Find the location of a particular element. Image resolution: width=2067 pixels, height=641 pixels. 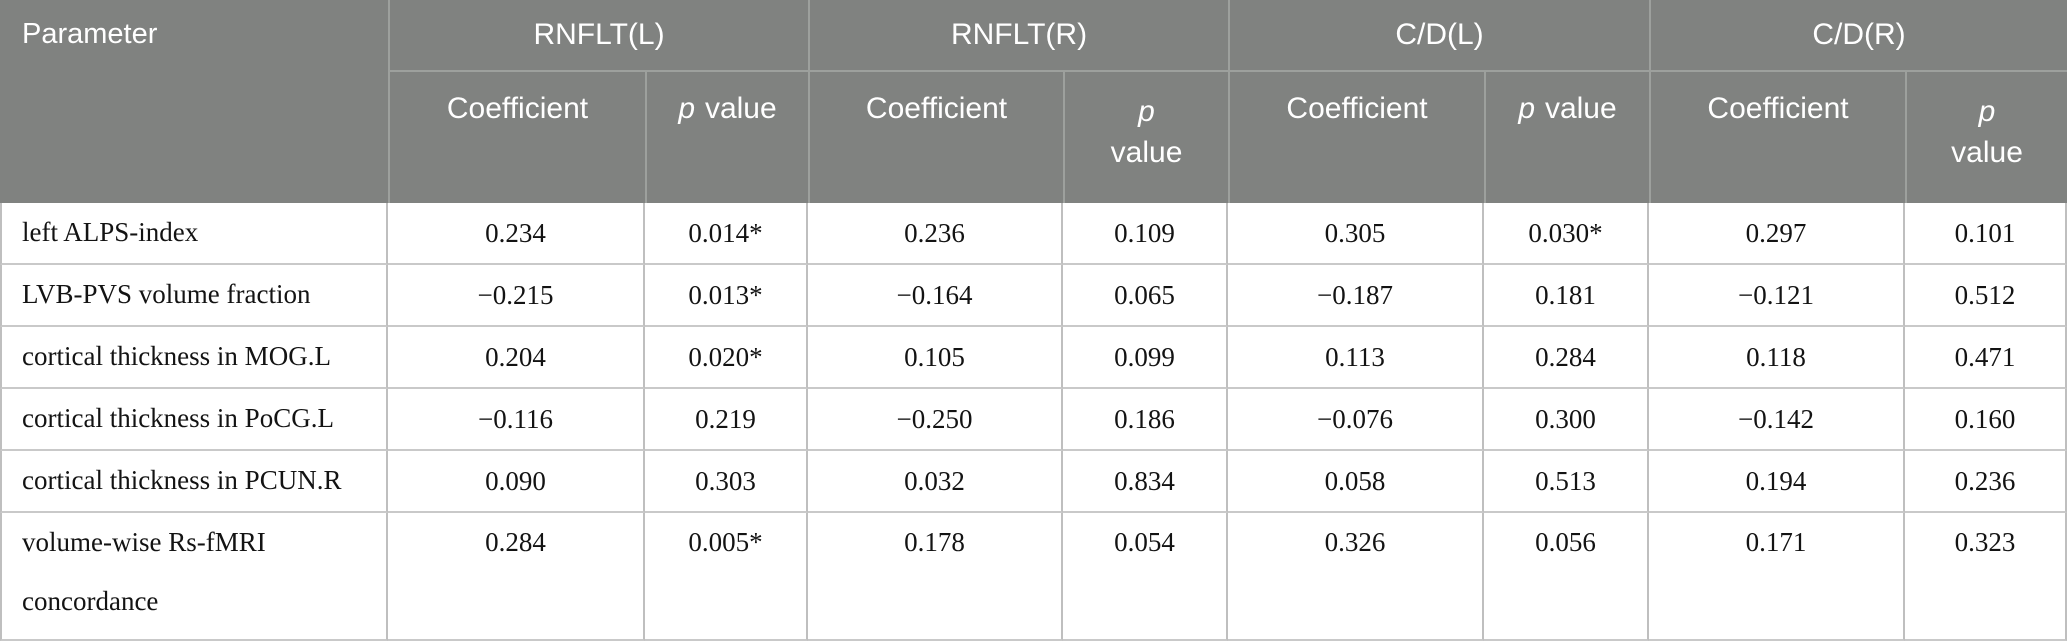

cell-value: 0.090 is located at coordinates (516, 482).